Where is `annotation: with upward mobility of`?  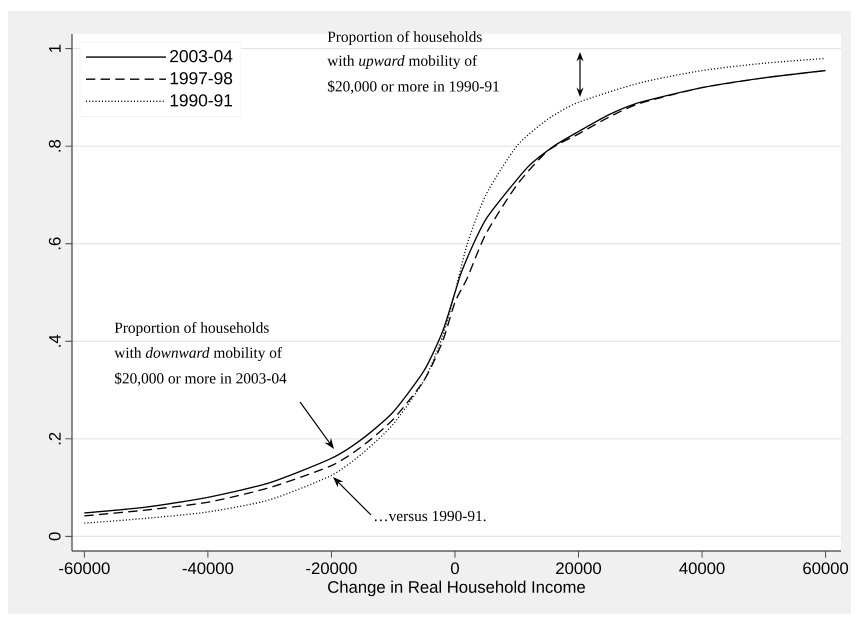 annotation: with upward mobility of is located at coordinates (402, 62).